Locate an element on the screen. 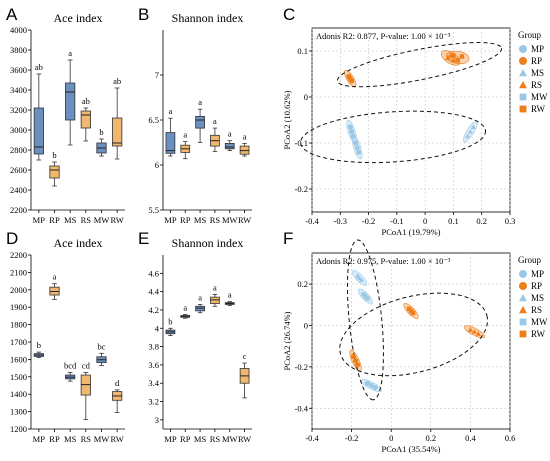 The image size is (550, 461). y-tick-label: 6 is located at coordinates (157, 165).